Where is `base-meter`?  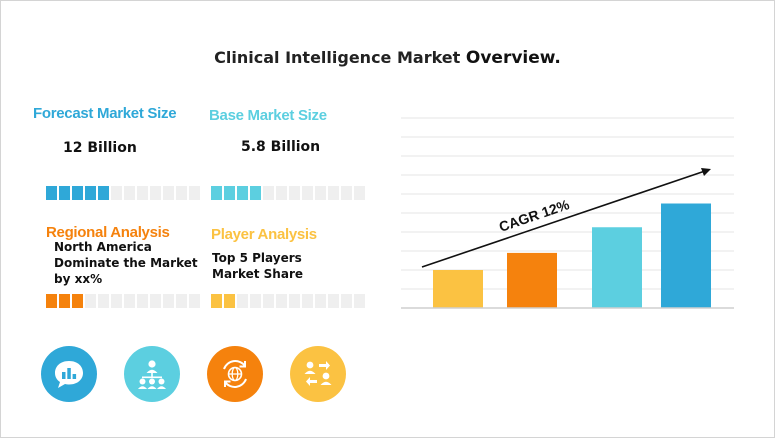
base-meter is located at coordinates (288, 193).